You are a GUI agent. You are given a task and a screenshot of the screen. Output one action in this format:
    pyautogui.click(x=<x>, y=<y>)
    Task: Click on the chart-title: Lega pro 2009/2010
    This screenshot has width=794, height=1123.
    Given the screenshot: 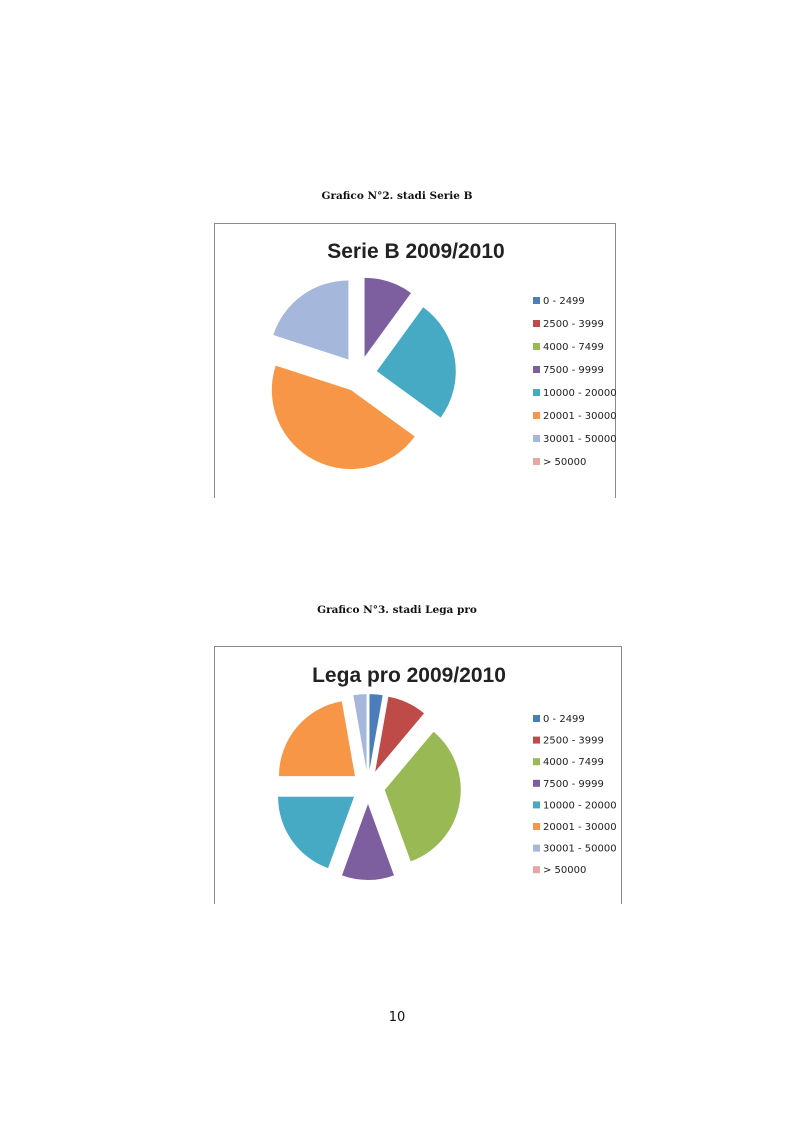 What is the action you would take?
    pyautogui.click(x=409, y=675)
    